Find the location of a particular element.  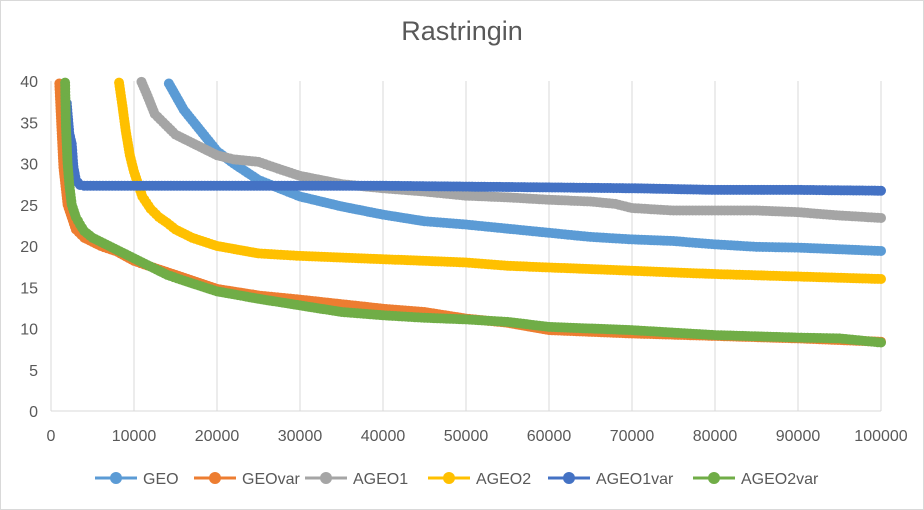

data-point-ageo2var is located at coordinates (881, 342).